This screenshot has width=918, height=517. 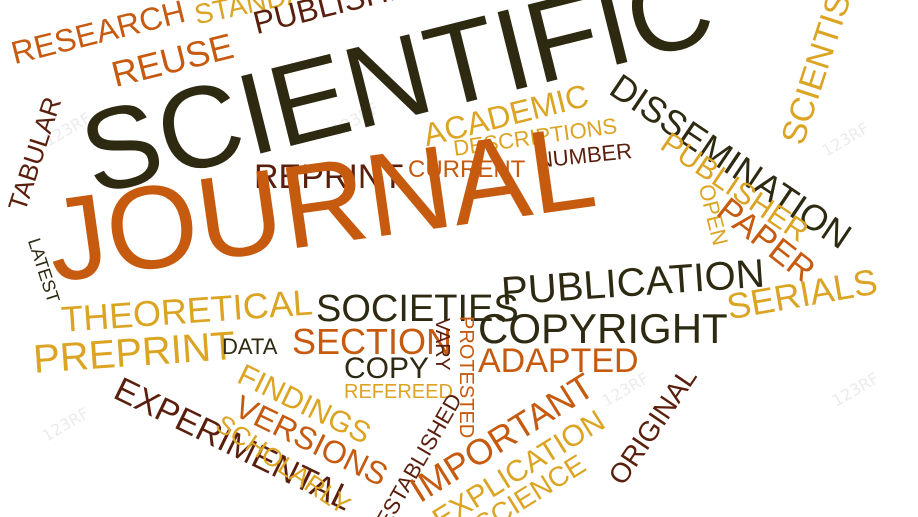 I want to click on word-refereed: REFEREED, so click(x=398, y=392).